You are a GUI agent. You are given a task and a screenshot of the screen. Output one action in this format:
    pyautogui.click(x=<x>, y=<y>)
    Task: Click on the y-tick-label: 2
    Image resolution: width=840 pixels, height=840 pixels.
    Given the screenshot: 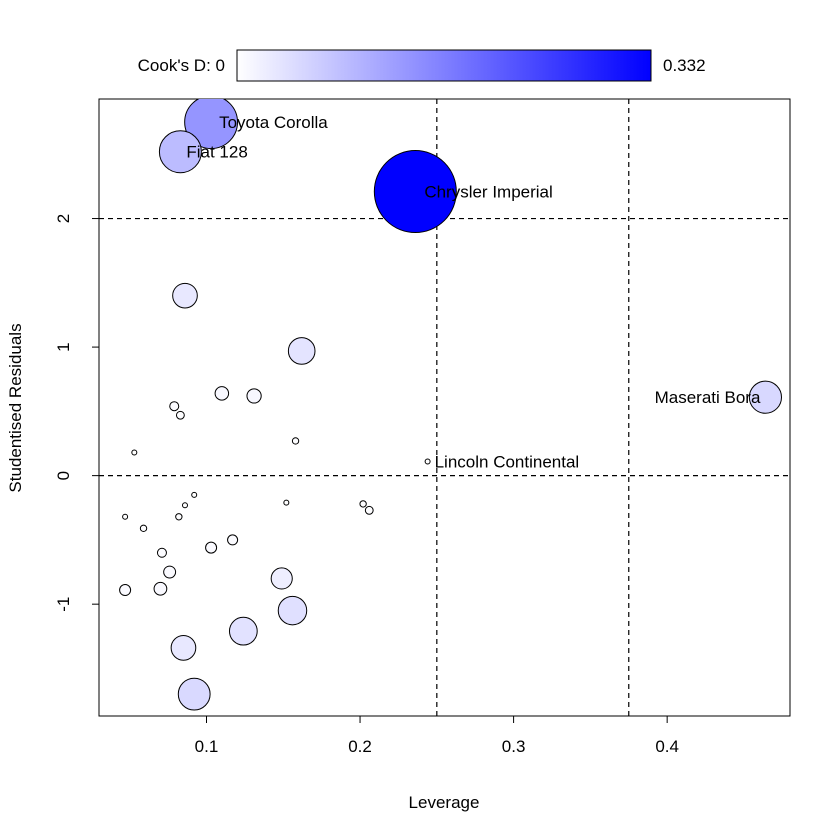 What is the action you would take?
    pyautogui.click(x=63, y=218)
    